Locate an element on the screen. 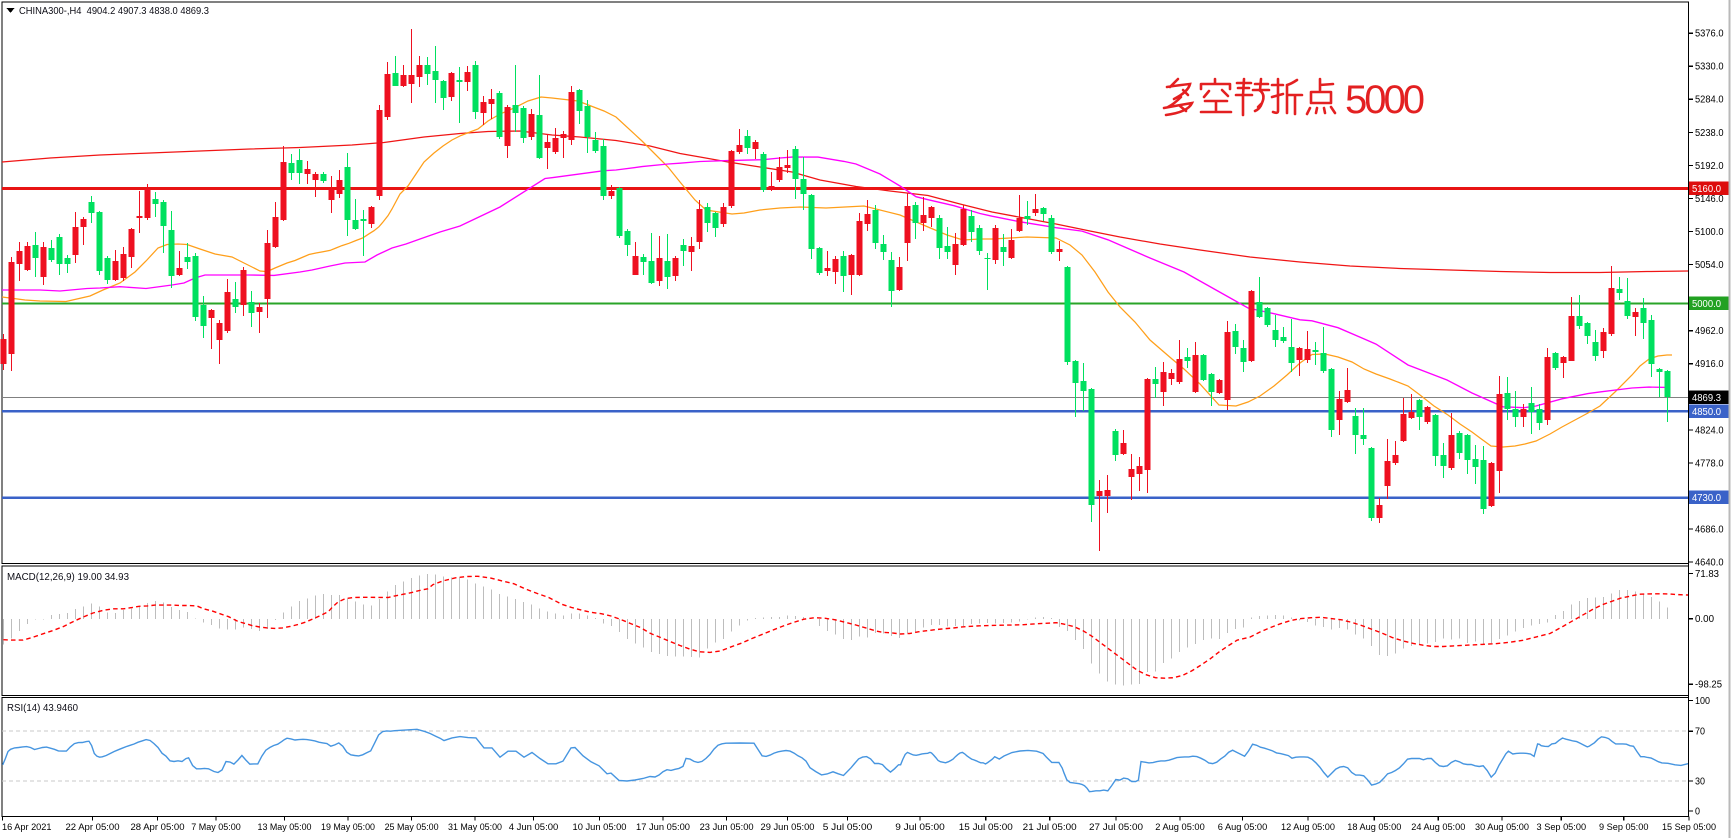 The image size is (1732, 838). svg-text: 28 Apr 05:00 is located at coordinates (158, 827).